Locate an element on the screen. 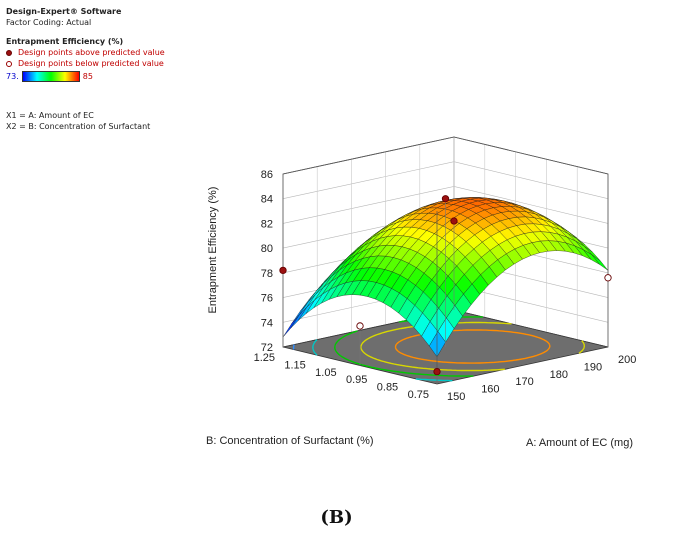 This screenshot has height=537, width=673. below-point-icon is located at coordinates (9, 63).